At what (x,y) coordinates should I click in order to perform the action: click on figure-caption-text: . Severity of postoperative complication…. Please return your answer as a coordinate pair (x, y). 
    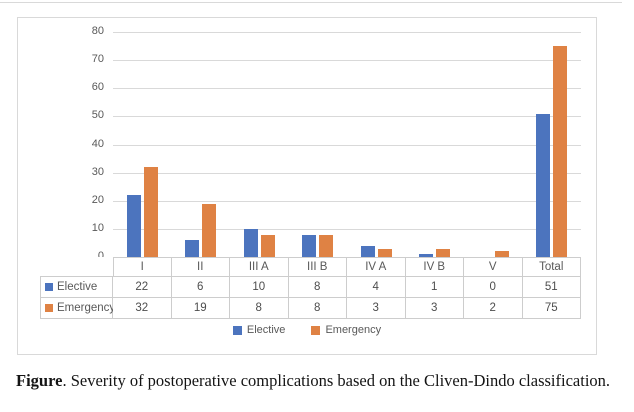
    Looking at the image, I should click on (336, 380).